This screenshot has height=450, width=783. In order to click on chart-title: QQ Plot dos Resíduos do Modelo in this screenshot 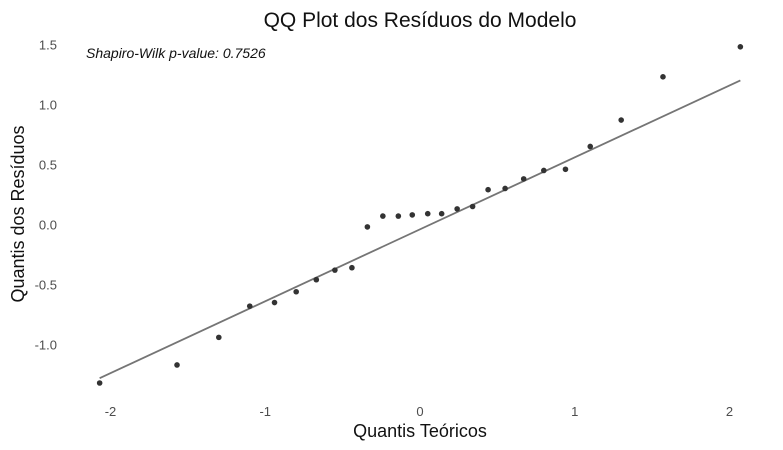, I will do `click(420, 20)`.